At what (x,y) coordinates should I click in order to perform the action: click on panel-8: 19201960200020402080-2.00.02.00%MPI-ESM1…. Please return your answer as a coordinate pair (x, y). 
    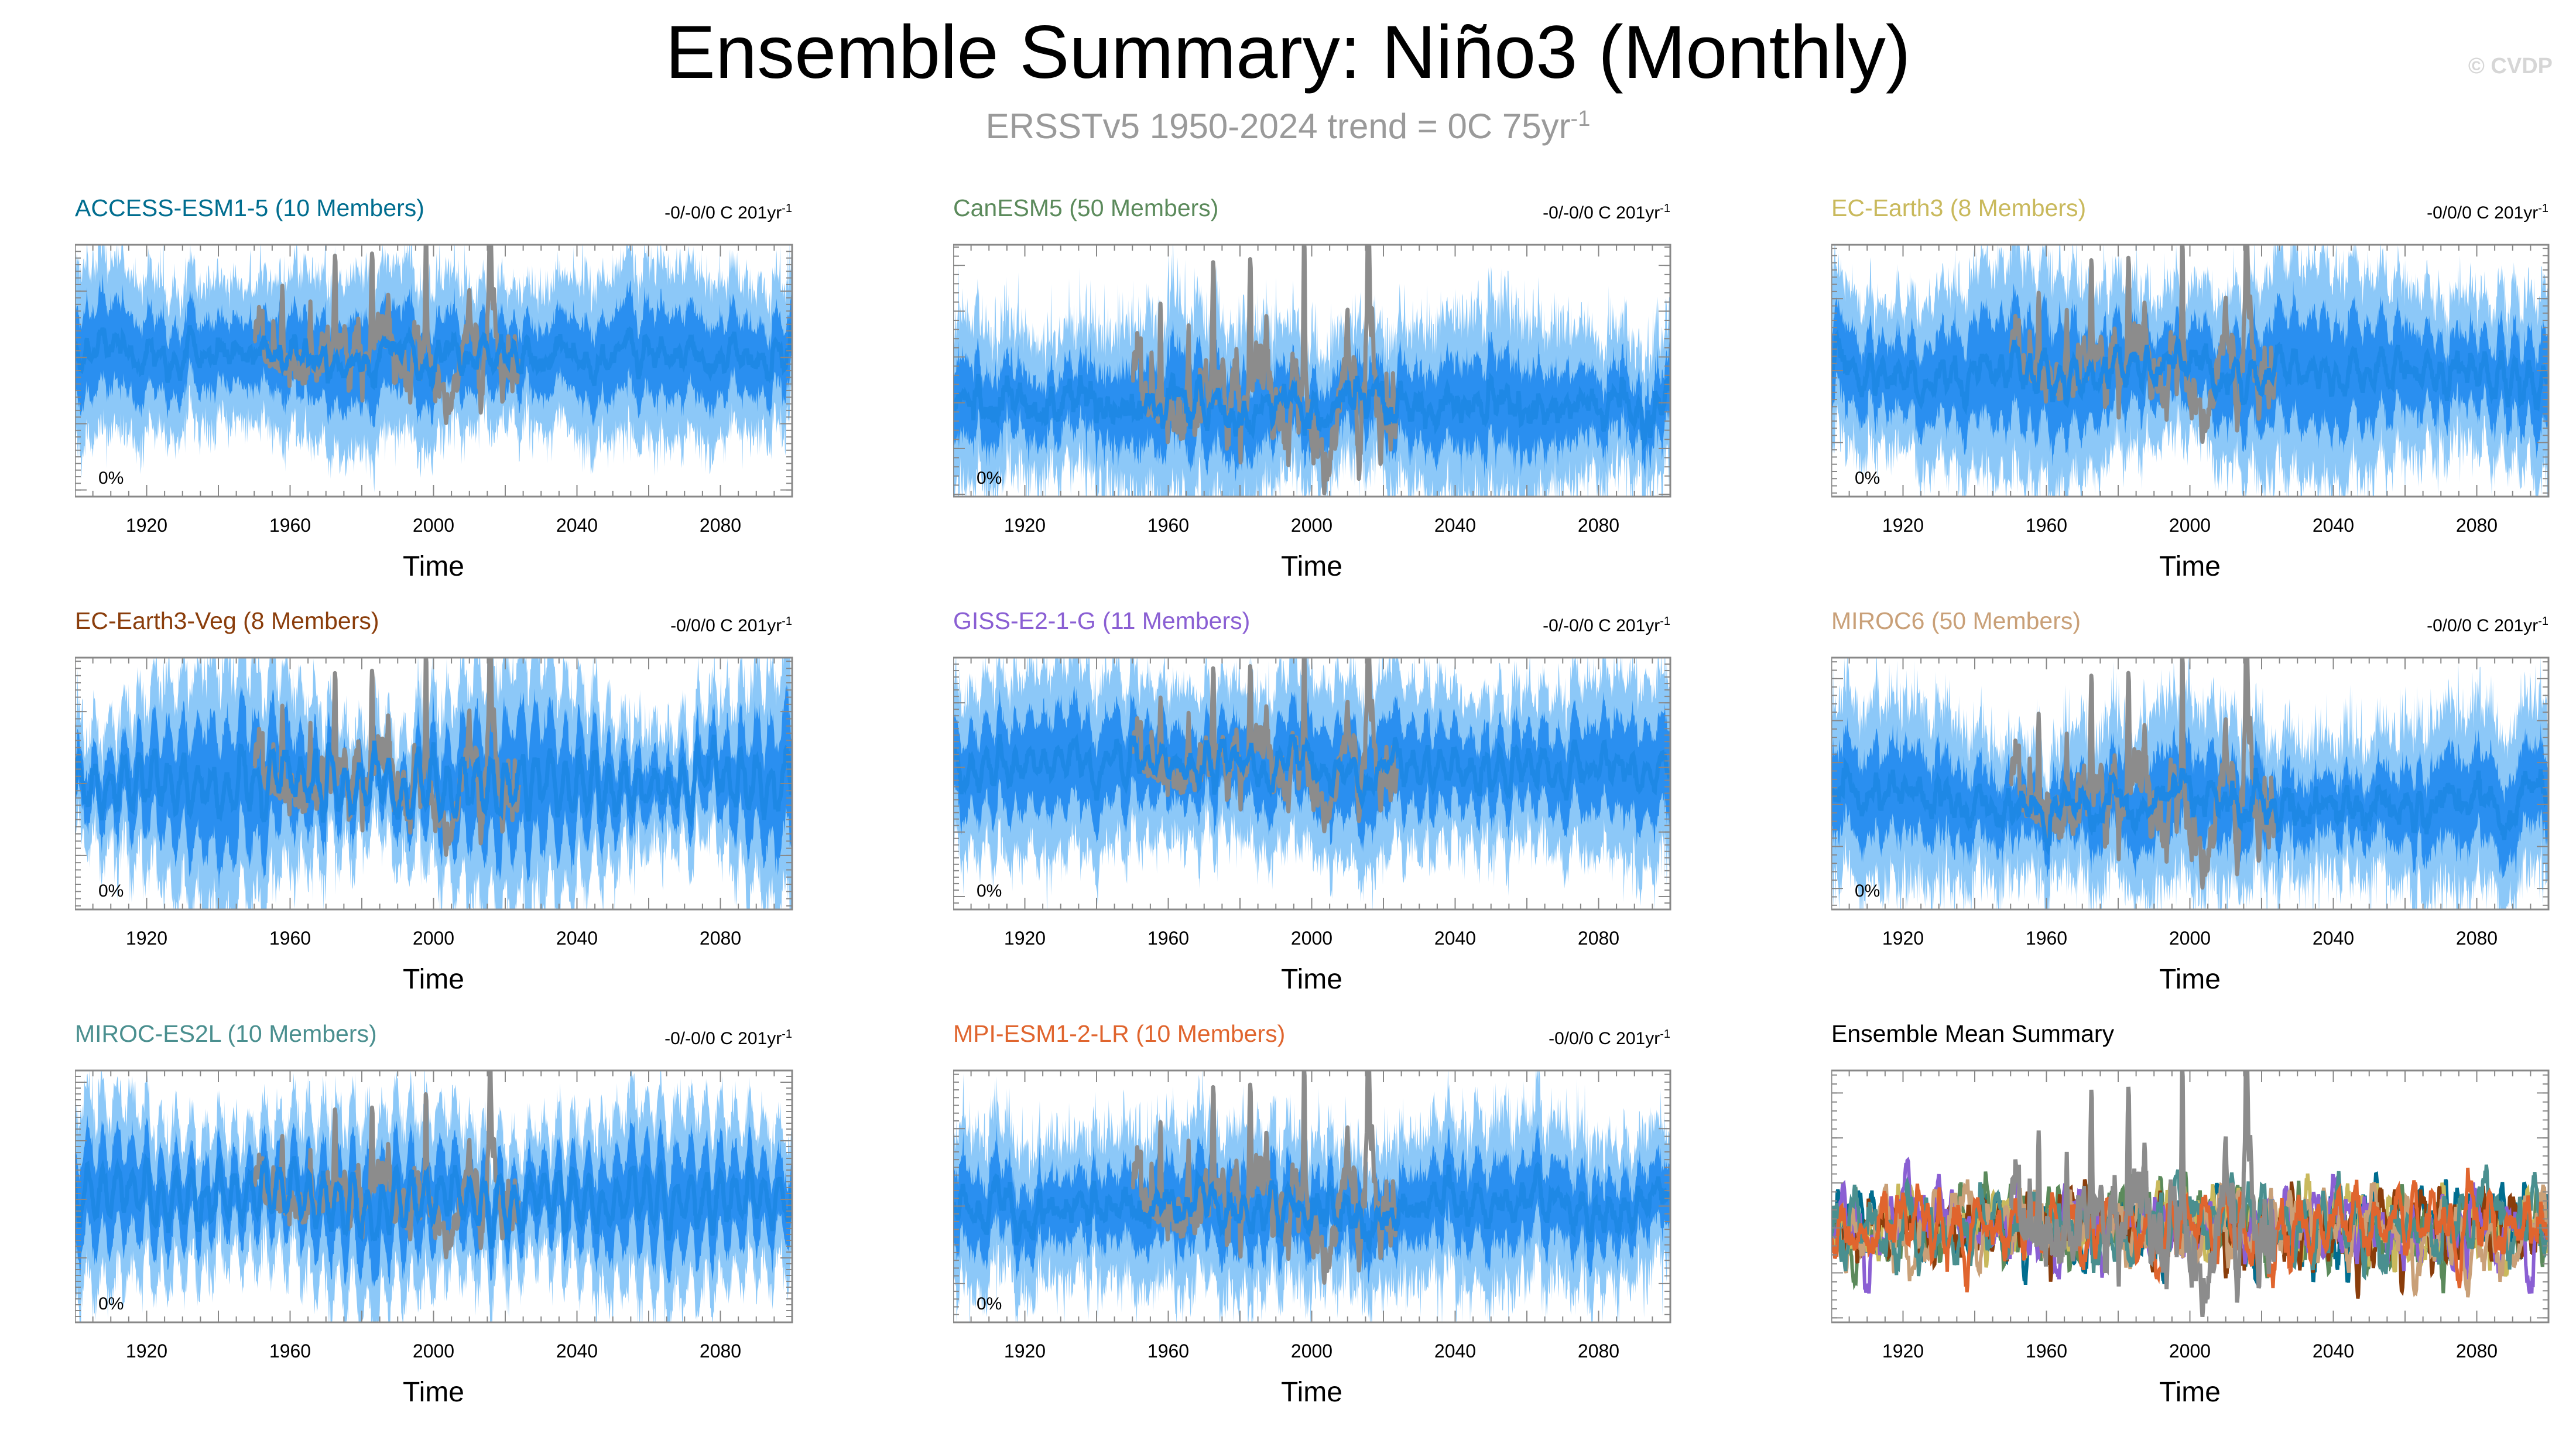
    Looking at the image, I should click on (1368, 1224).